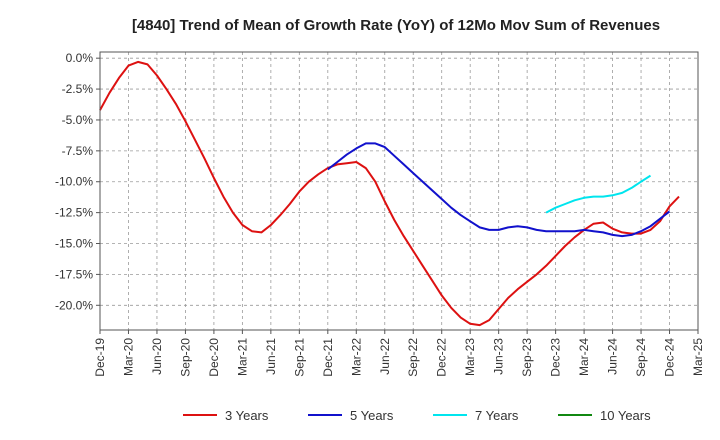  Describe the element at coordinates (80, 58) in the screenshot. I see `y-tick-label: 0.0%` at that location.